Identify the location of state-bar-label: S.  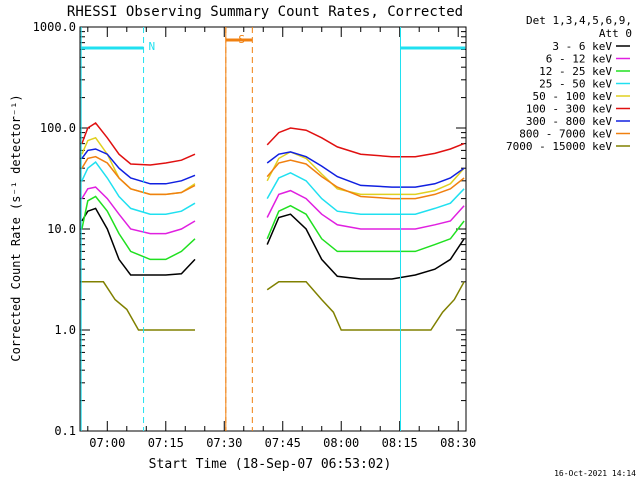
(241, 39).